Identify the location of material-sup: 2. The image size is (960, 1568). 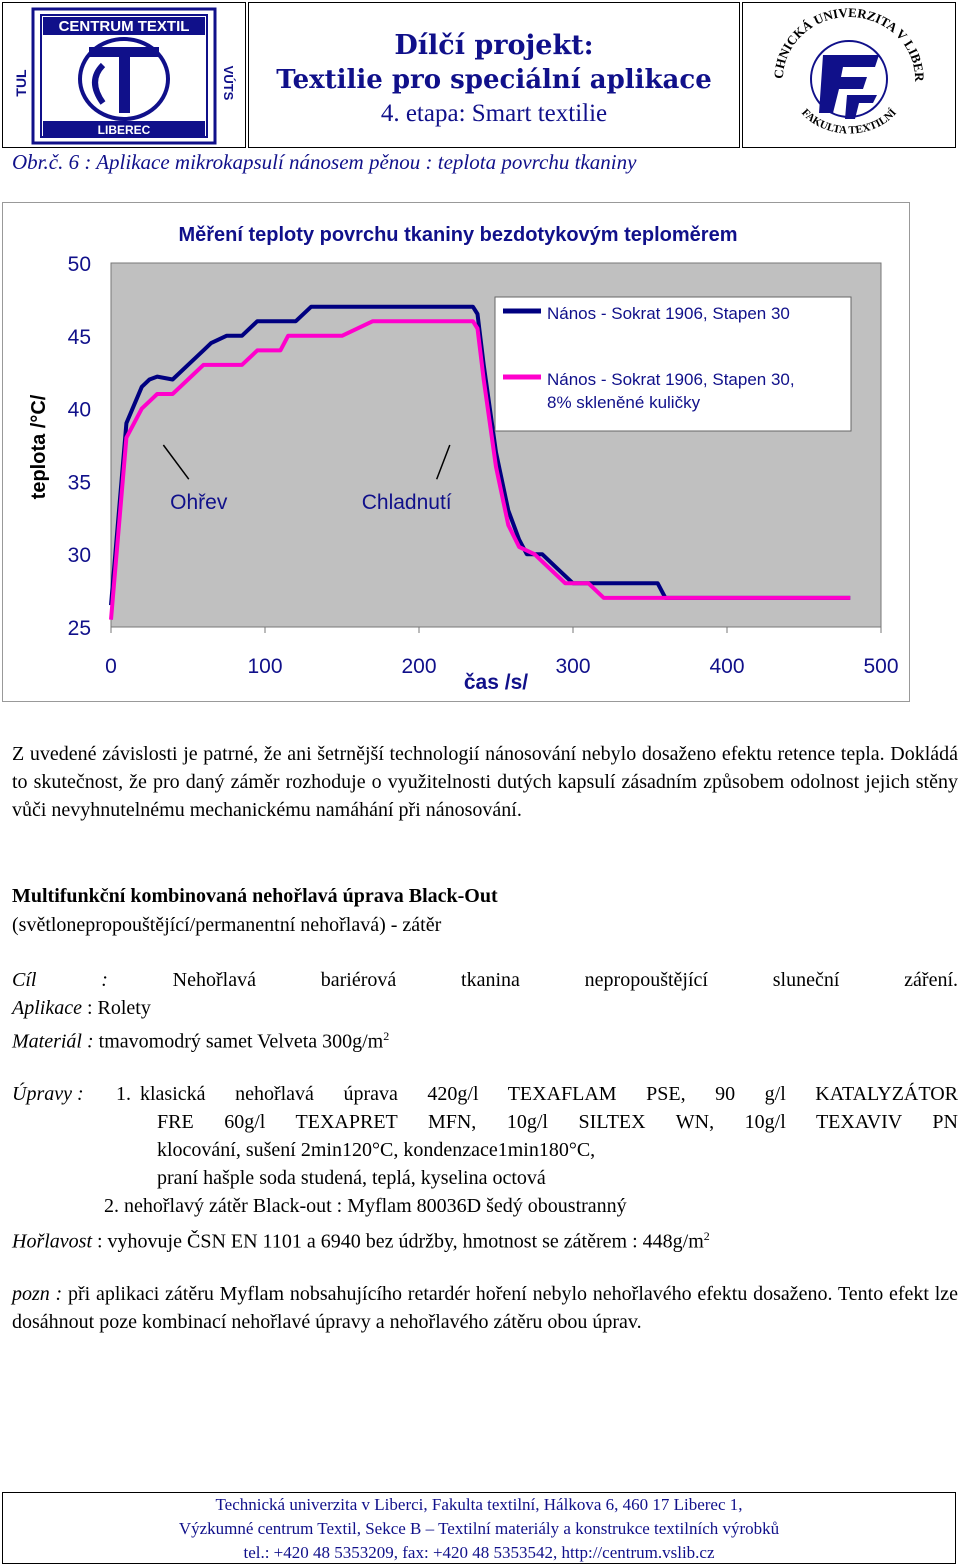
(386, 1036).